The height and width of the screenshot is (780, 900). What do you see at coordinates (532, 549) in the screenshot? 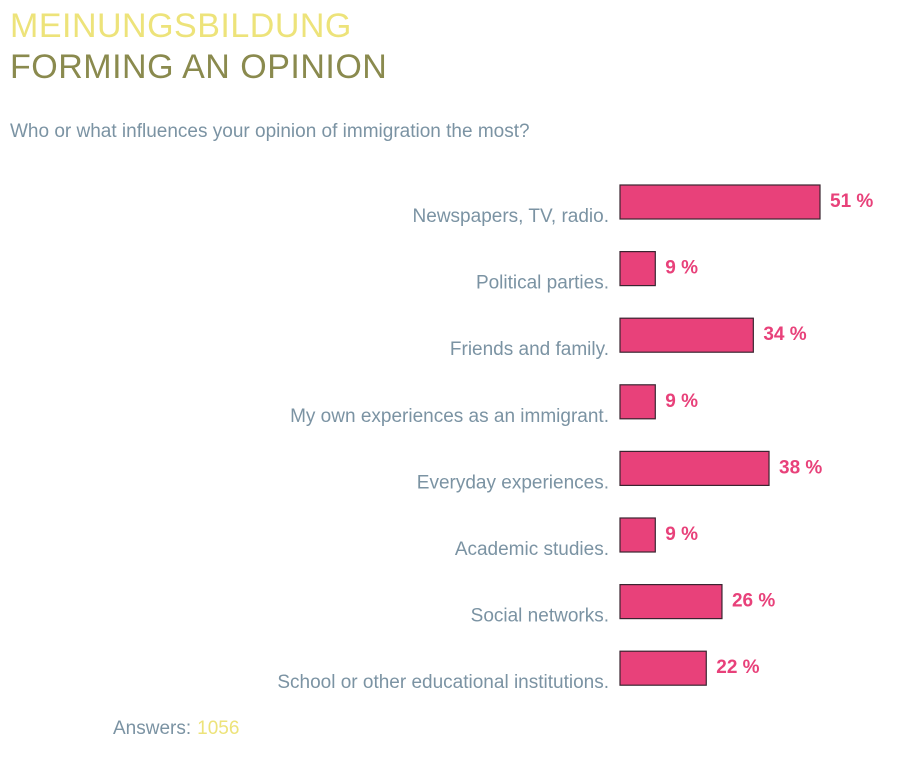
I see `category-label-5: Academic studies.` at bounding box center [532, 549].